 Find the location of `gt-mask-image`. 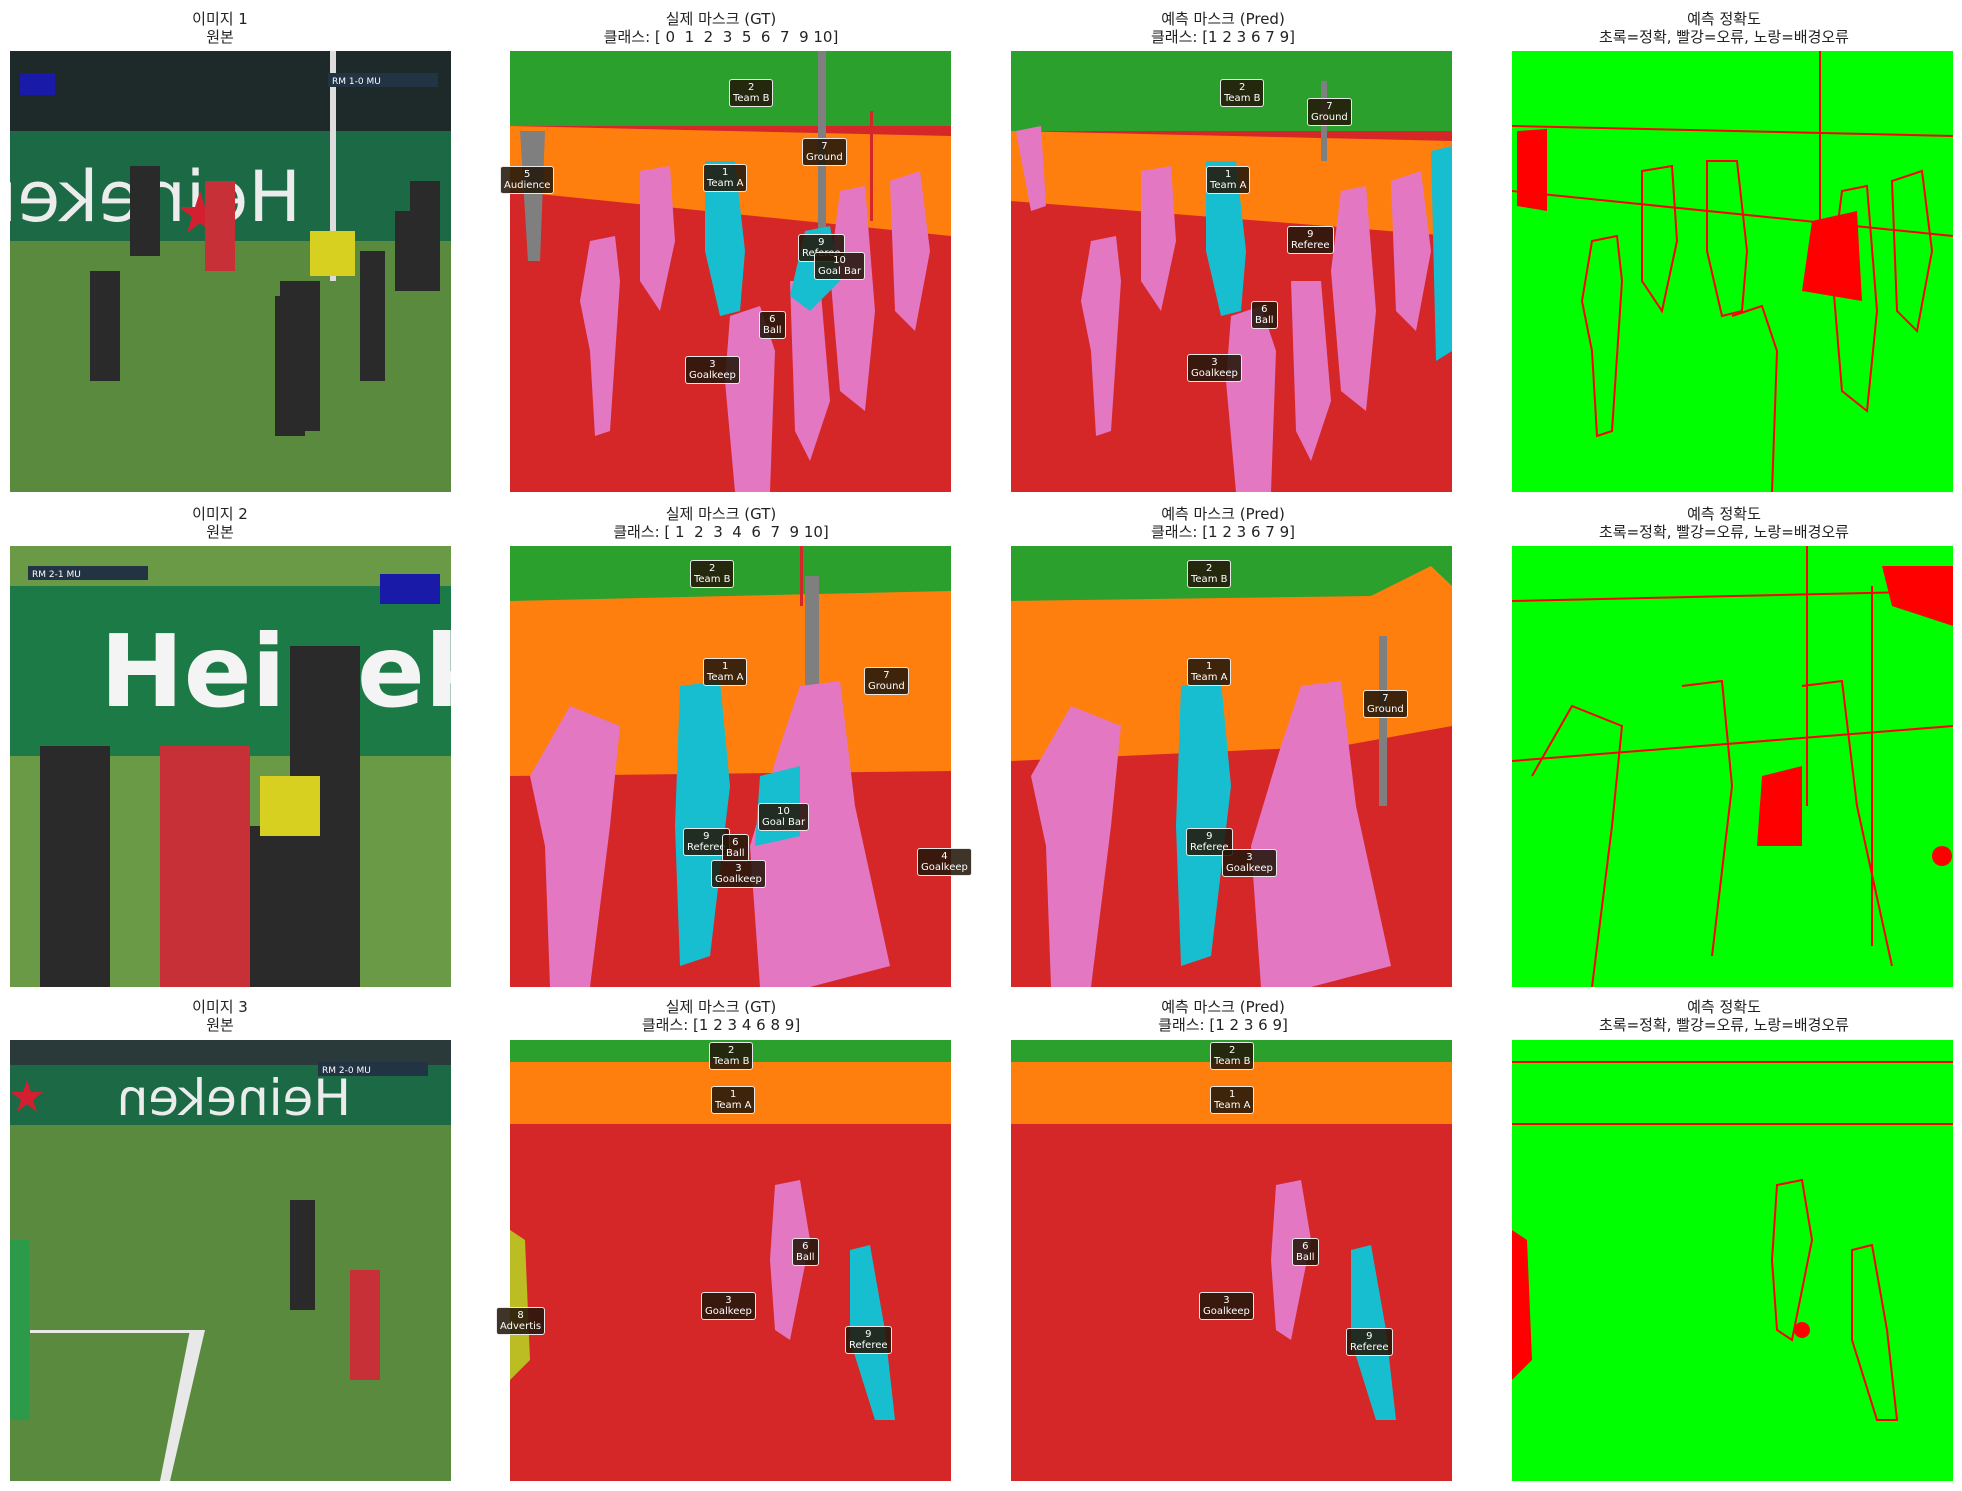

gt-mask-image is located at coordinates (730, 766).